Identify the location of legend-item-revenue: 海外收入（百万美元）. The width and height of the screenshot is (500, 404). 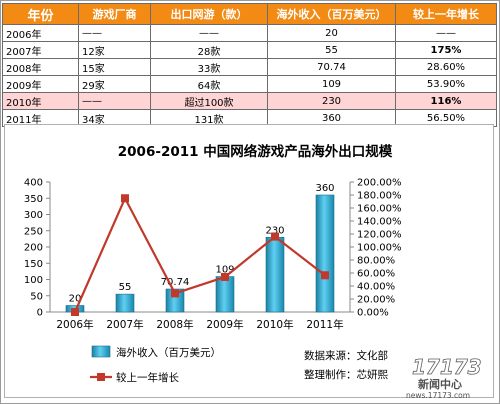
(156, 352).